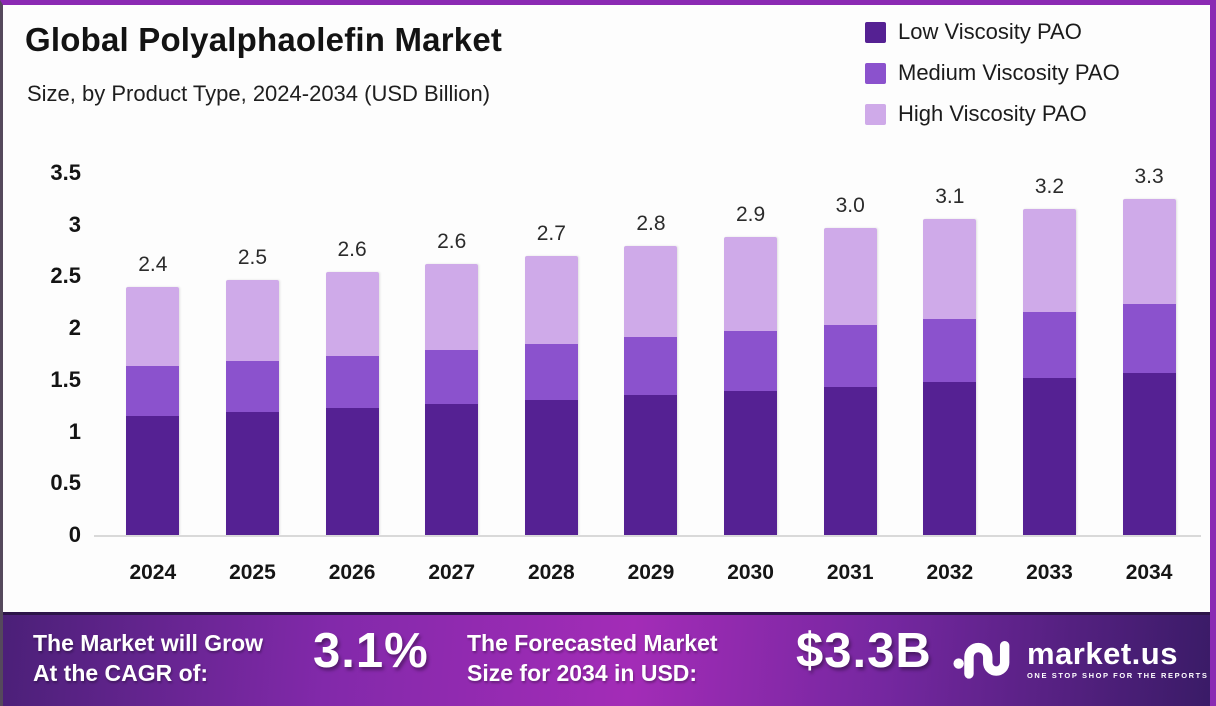 Image resolution: width=1216 pixels, height=706 pixels. I want to click on y-axis-tick-label: 3.5, so click(65, 172).